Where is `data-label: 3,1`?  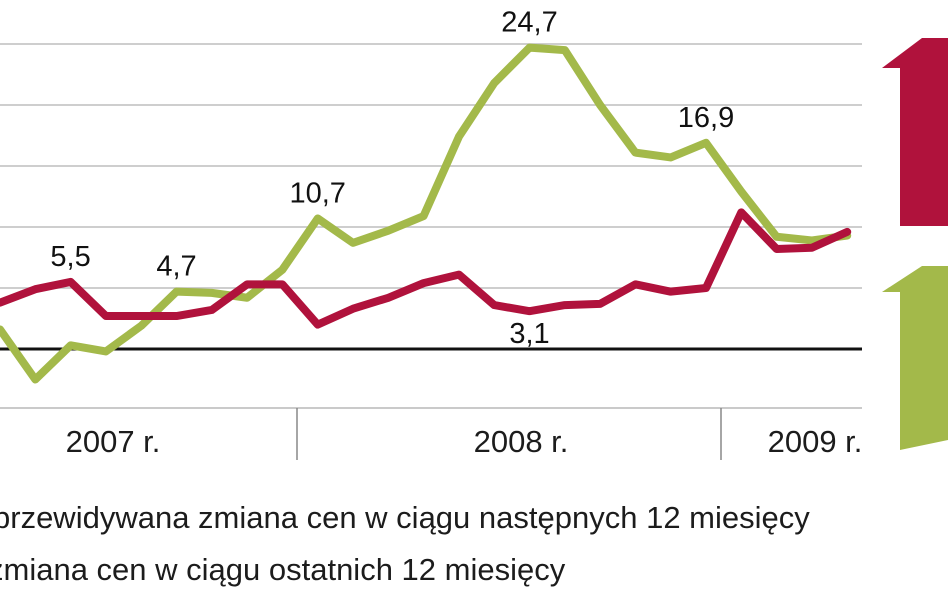
data-label: 3,1 is located at coordinates (529, 334).